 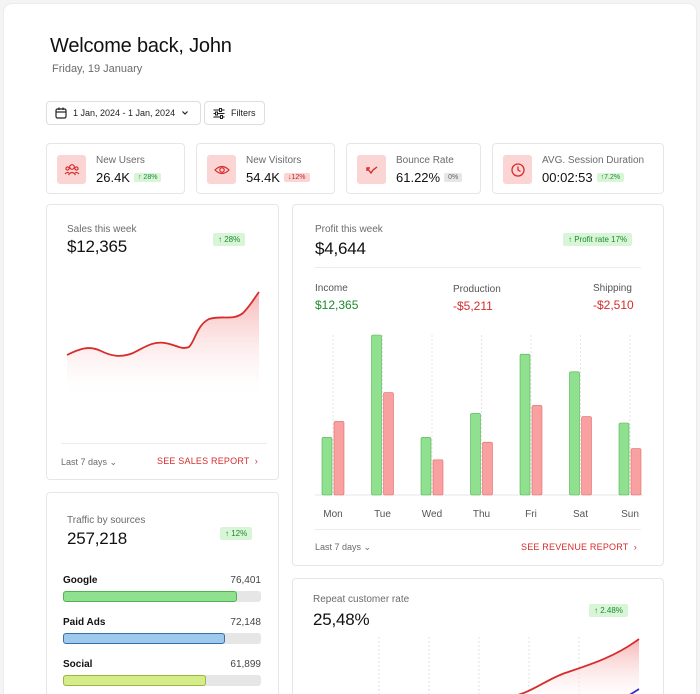 I want to click on see-sales-report-link: SEE SALES REPORT ›, so click(x=207, y=461).